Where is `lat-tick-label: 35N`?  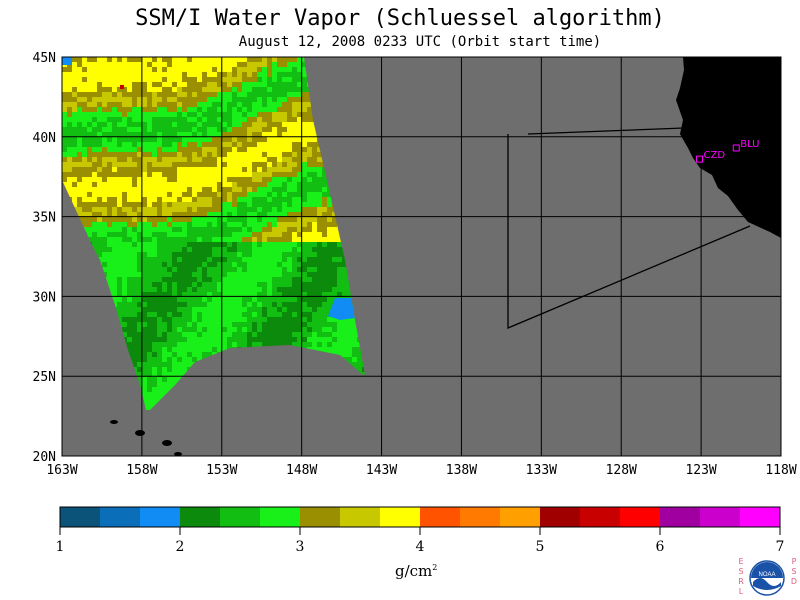
lat-tick-label: 35N is located at coordinates (44, 218).